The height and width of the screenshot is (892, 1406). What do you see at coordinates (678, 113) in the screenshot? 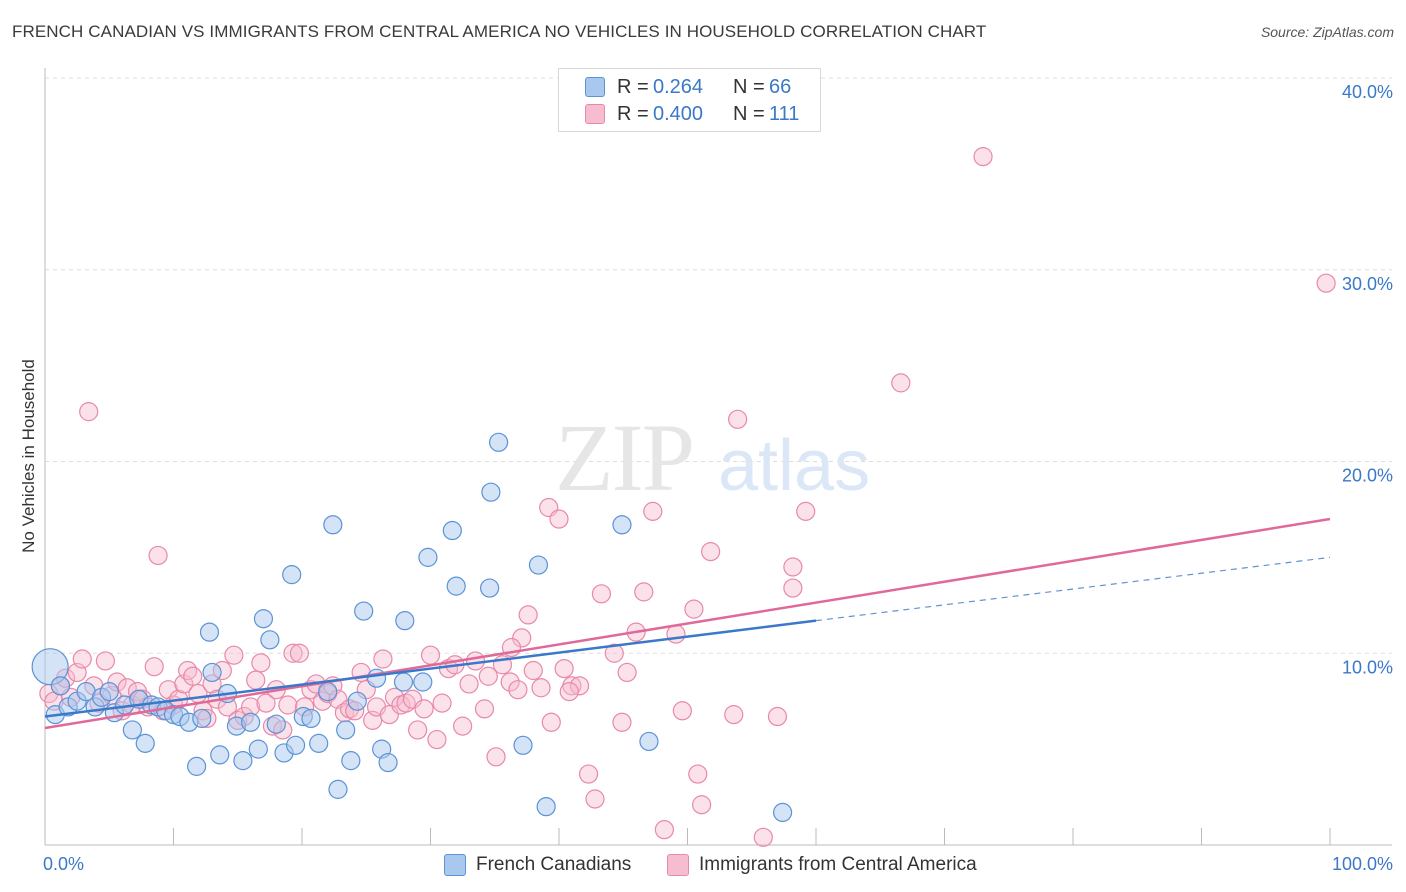
I see `r-value: 0.400` at bounding box center [678, 113].